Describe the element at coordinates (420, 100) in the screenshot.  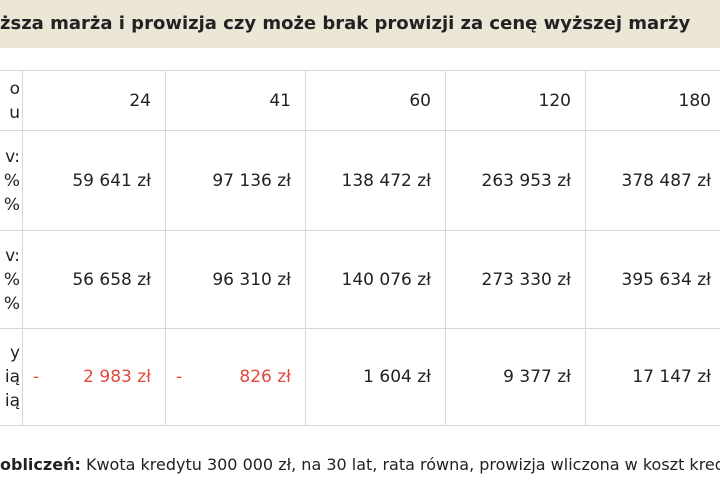
I see `cell-value: 60` at that location.